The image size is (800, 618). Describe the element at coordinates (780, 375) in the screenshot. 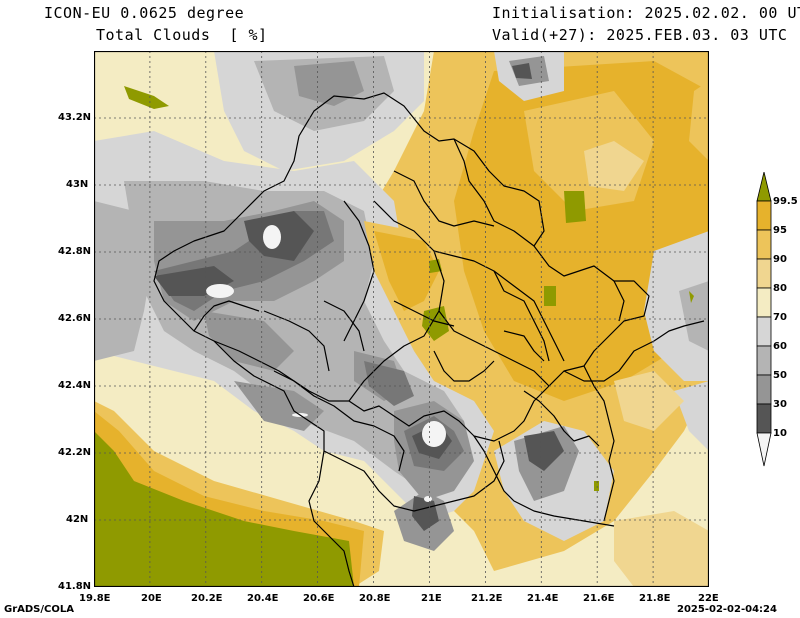

I see `colorbar-label: 50` at that location.